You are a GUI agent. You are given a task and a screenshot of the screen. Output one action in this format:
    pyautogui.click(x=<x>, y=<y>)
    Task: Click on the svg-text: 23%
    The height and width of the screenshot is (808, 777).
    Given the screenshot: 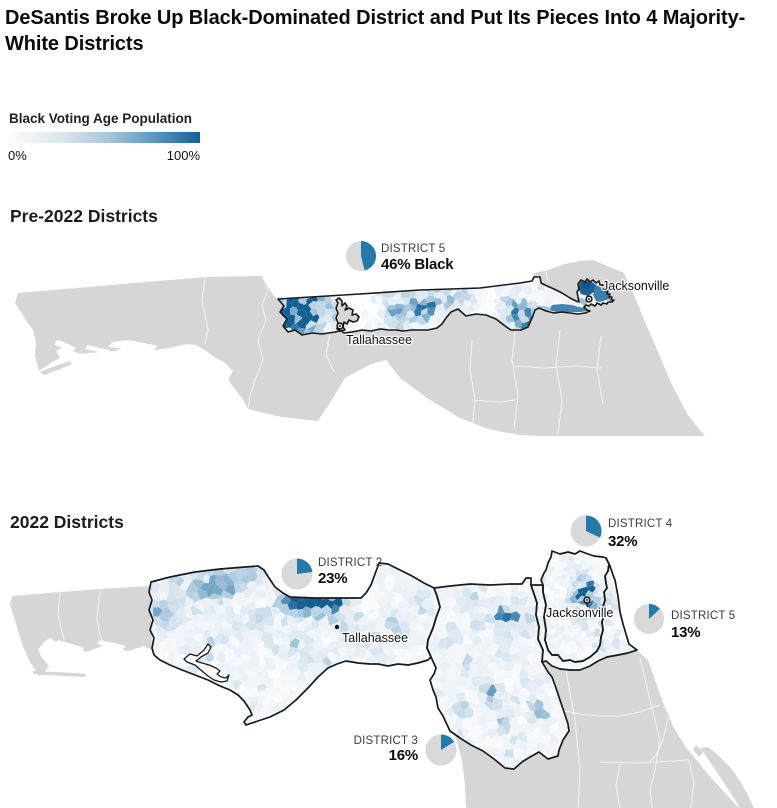 What is the action you would take?
    pyautogui.click(x=332, y=578)
    